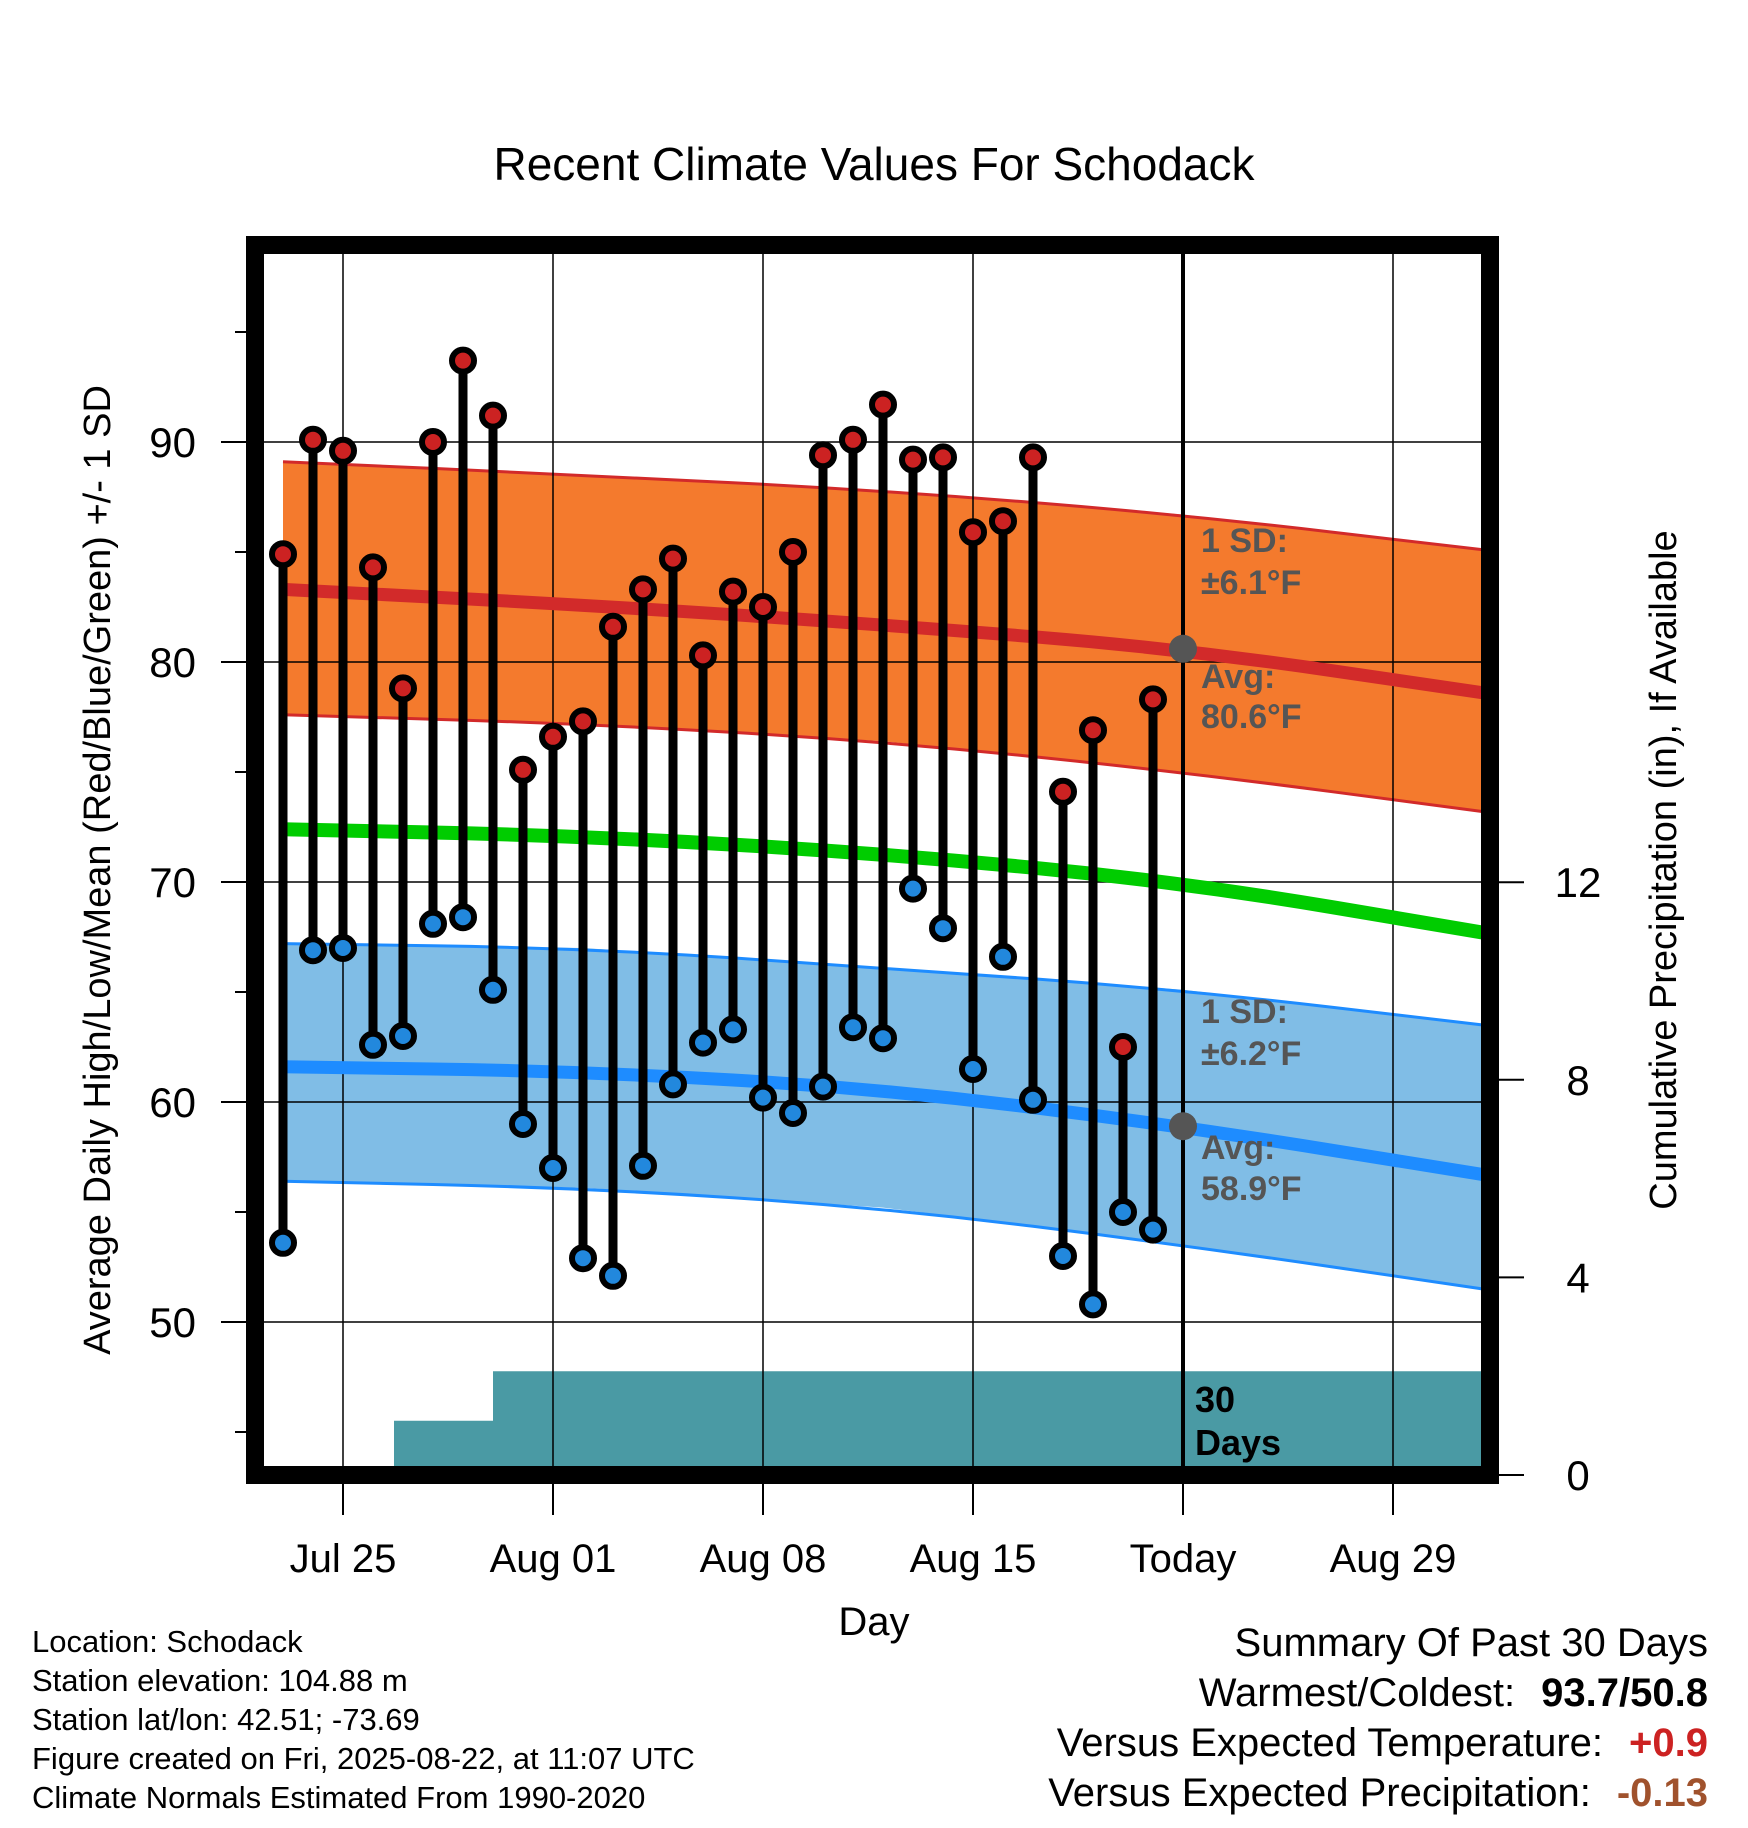  I want to click on low-sd-value: ±6.2°F, so click(1251, 1054).